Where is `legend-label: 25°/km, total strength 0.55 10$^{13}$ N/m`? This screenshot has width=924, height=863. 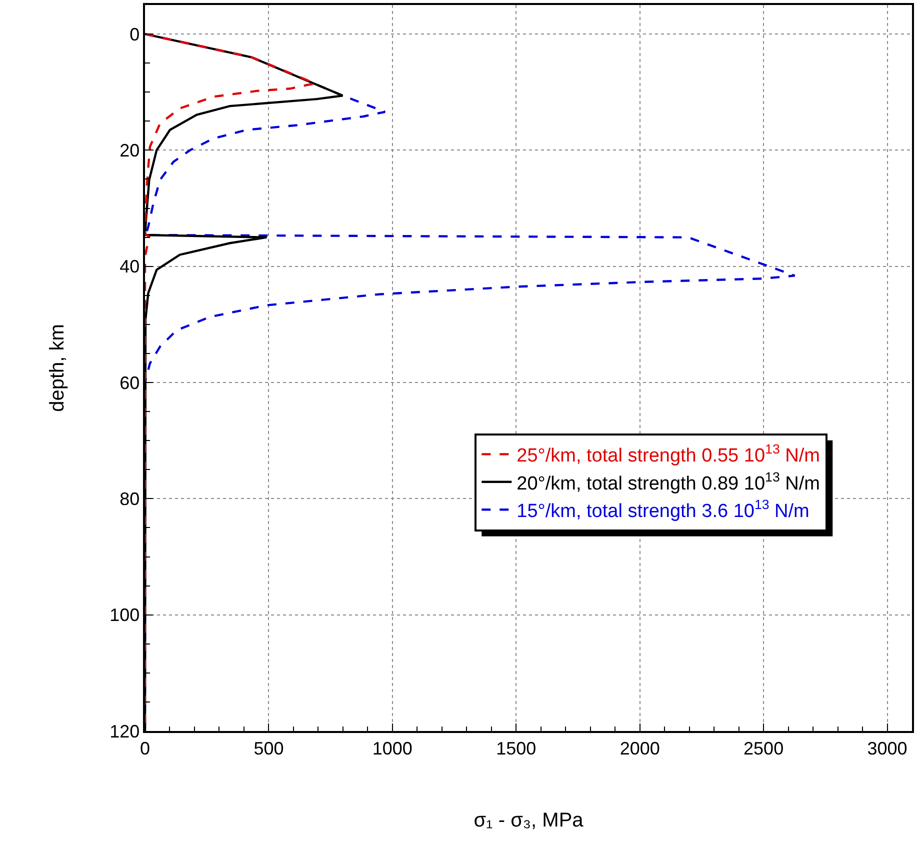 legend-label: 25°/km, total strength 0.55 10$^{13}$ N/m is located at coordinates (668, 454).